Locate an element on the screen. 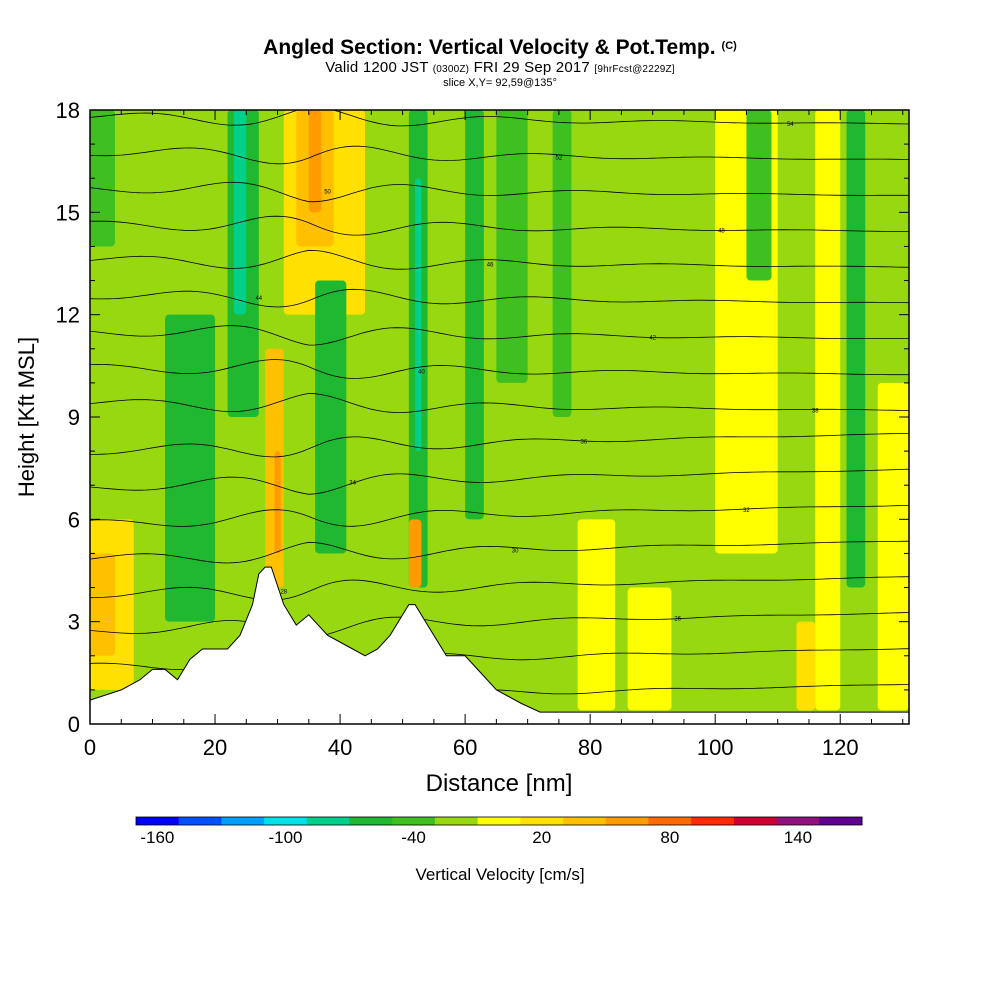 The width and height of the screenshot is (1000, 1000). colorbar: -160 -100 -40 20 80 140 is located at coordinates (499, 831).